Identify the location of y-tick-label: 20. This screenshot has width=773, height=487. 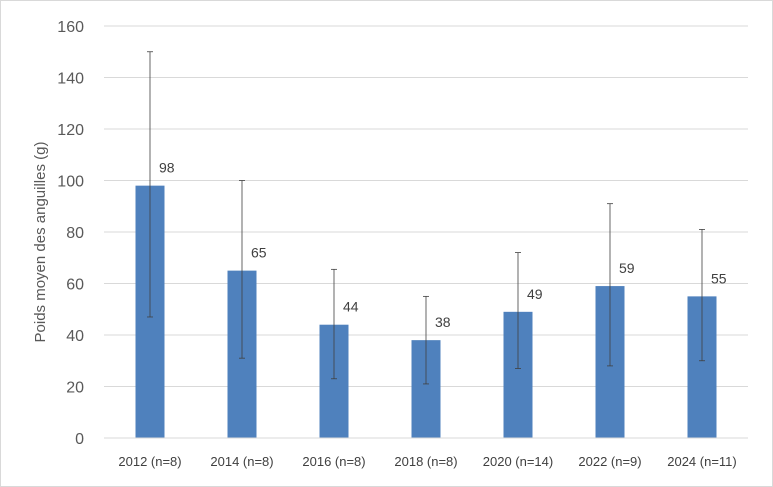
(75, 388).